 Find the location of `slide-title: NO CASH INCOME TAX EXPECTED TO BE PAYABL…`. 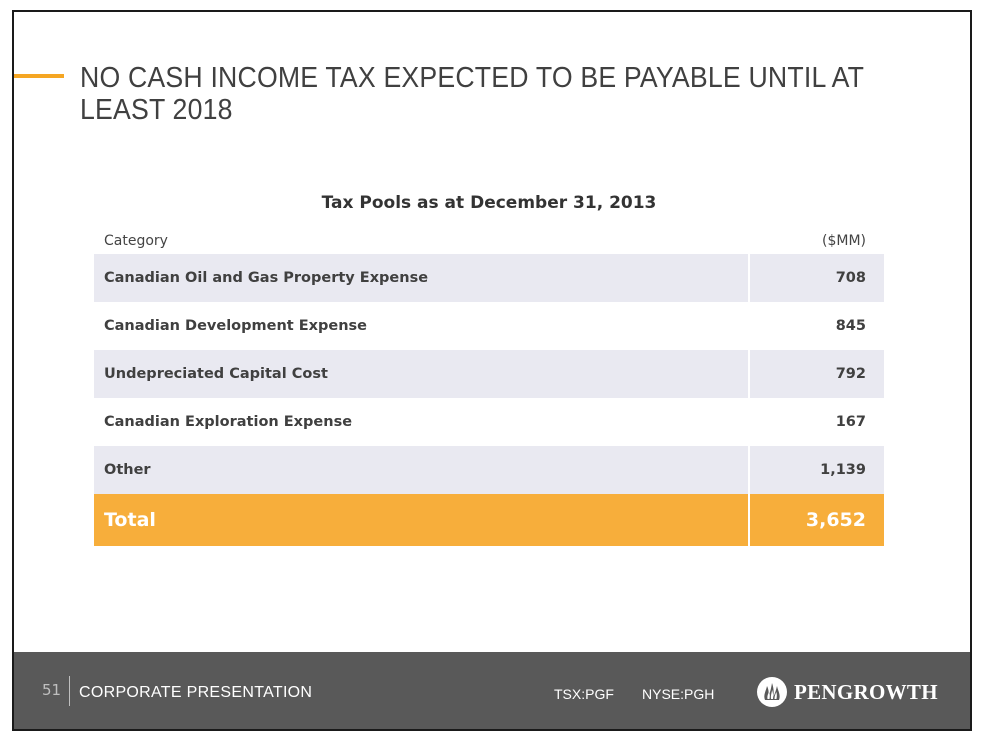

slide-title: NO CASH INCOME TAX EXPECTED TO BE PAYABL… is located at coordinates (472, 94).